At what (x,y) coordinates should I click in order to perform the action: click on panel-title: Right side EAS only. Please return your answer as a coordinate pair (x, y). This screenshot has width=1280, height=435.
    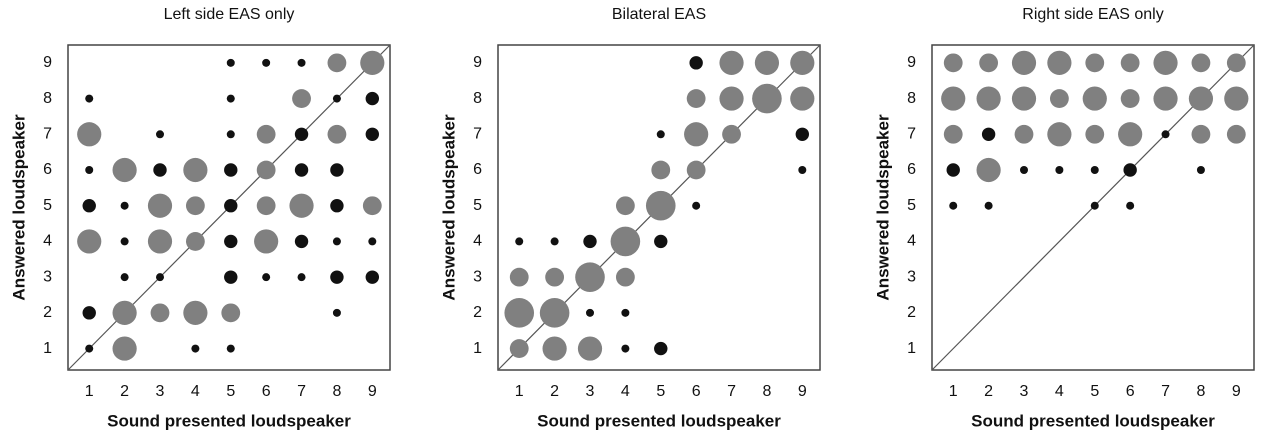
    Looking at the image, I should click on (1092, 14).